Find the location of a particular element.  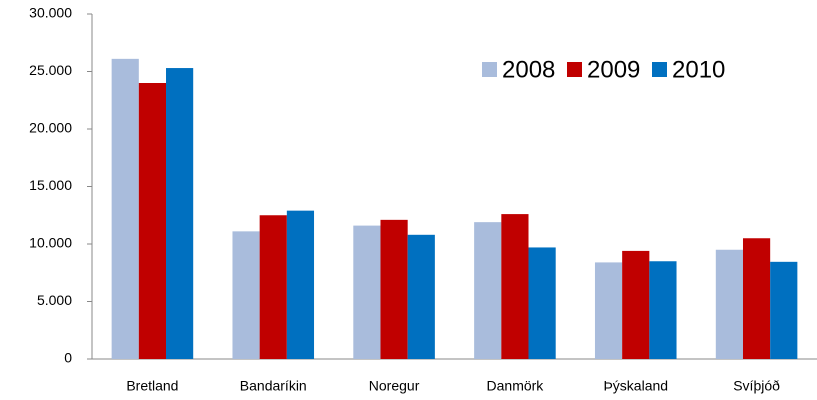

legend-label: 2008 is located at coordinates (528, 69).